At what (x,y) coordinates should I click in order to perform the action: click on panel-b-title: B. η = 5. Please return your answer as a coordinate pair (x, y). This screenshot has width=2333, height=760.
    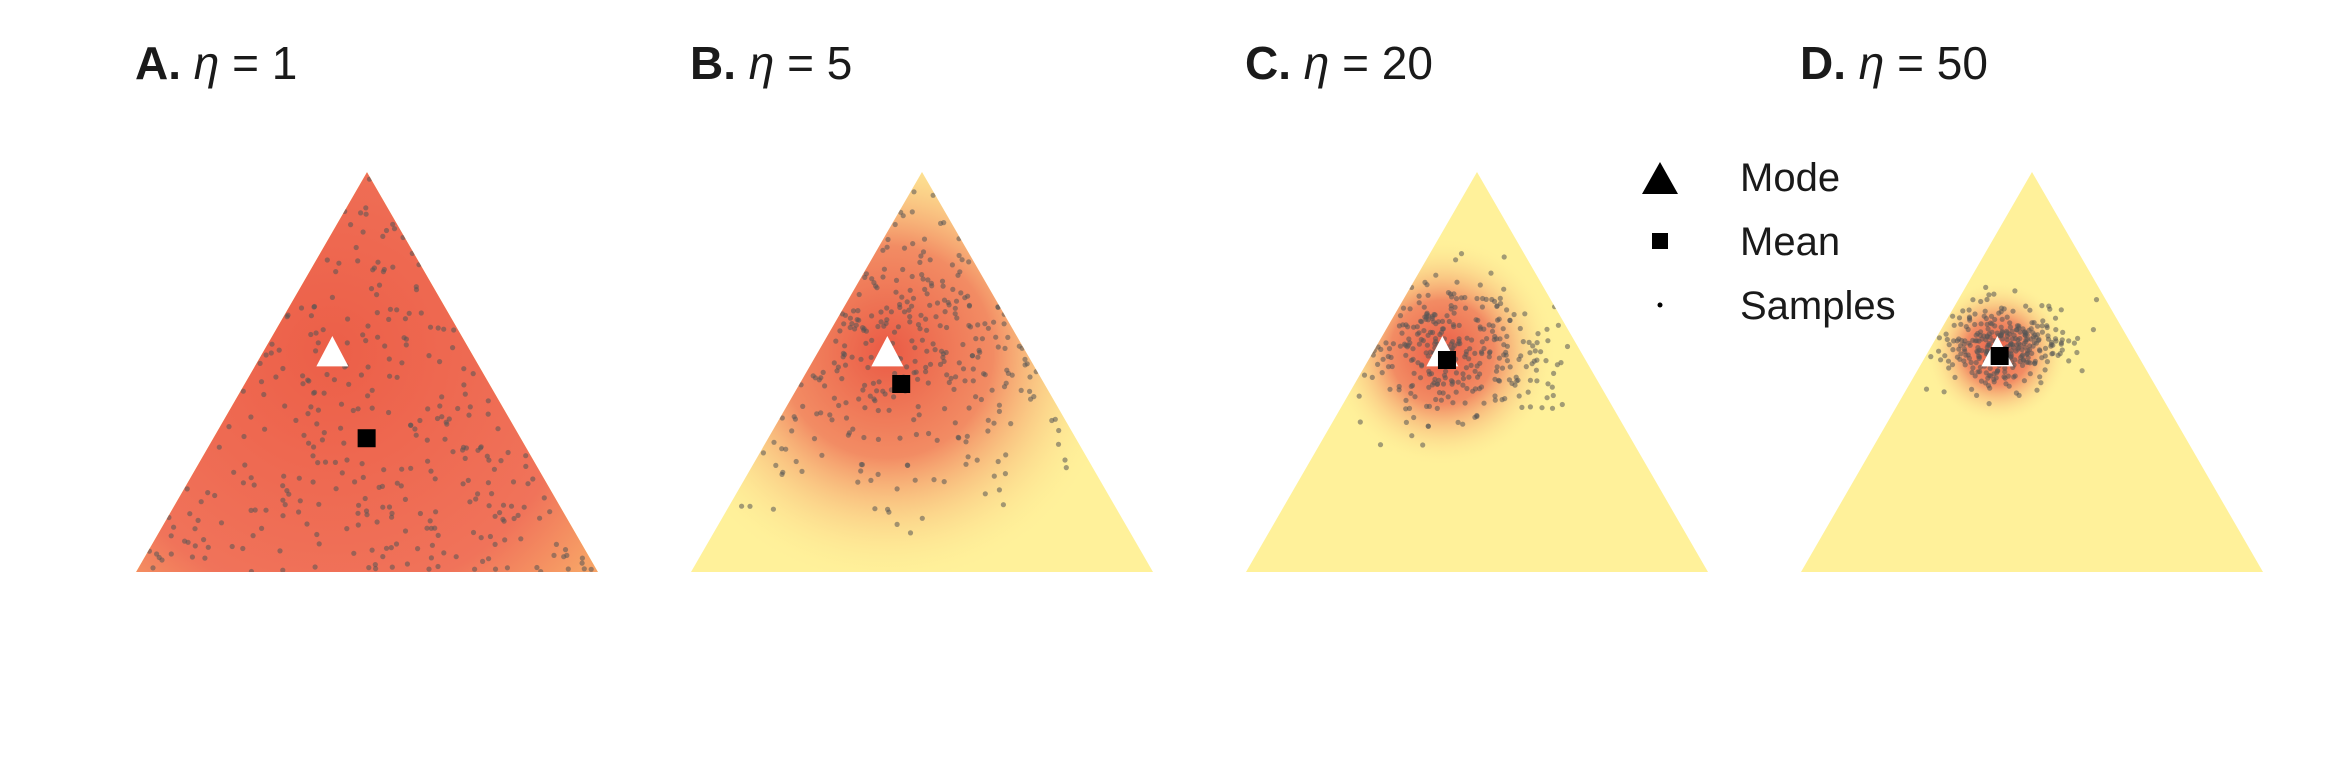
    Looking at the image, I should click on (771, 63).